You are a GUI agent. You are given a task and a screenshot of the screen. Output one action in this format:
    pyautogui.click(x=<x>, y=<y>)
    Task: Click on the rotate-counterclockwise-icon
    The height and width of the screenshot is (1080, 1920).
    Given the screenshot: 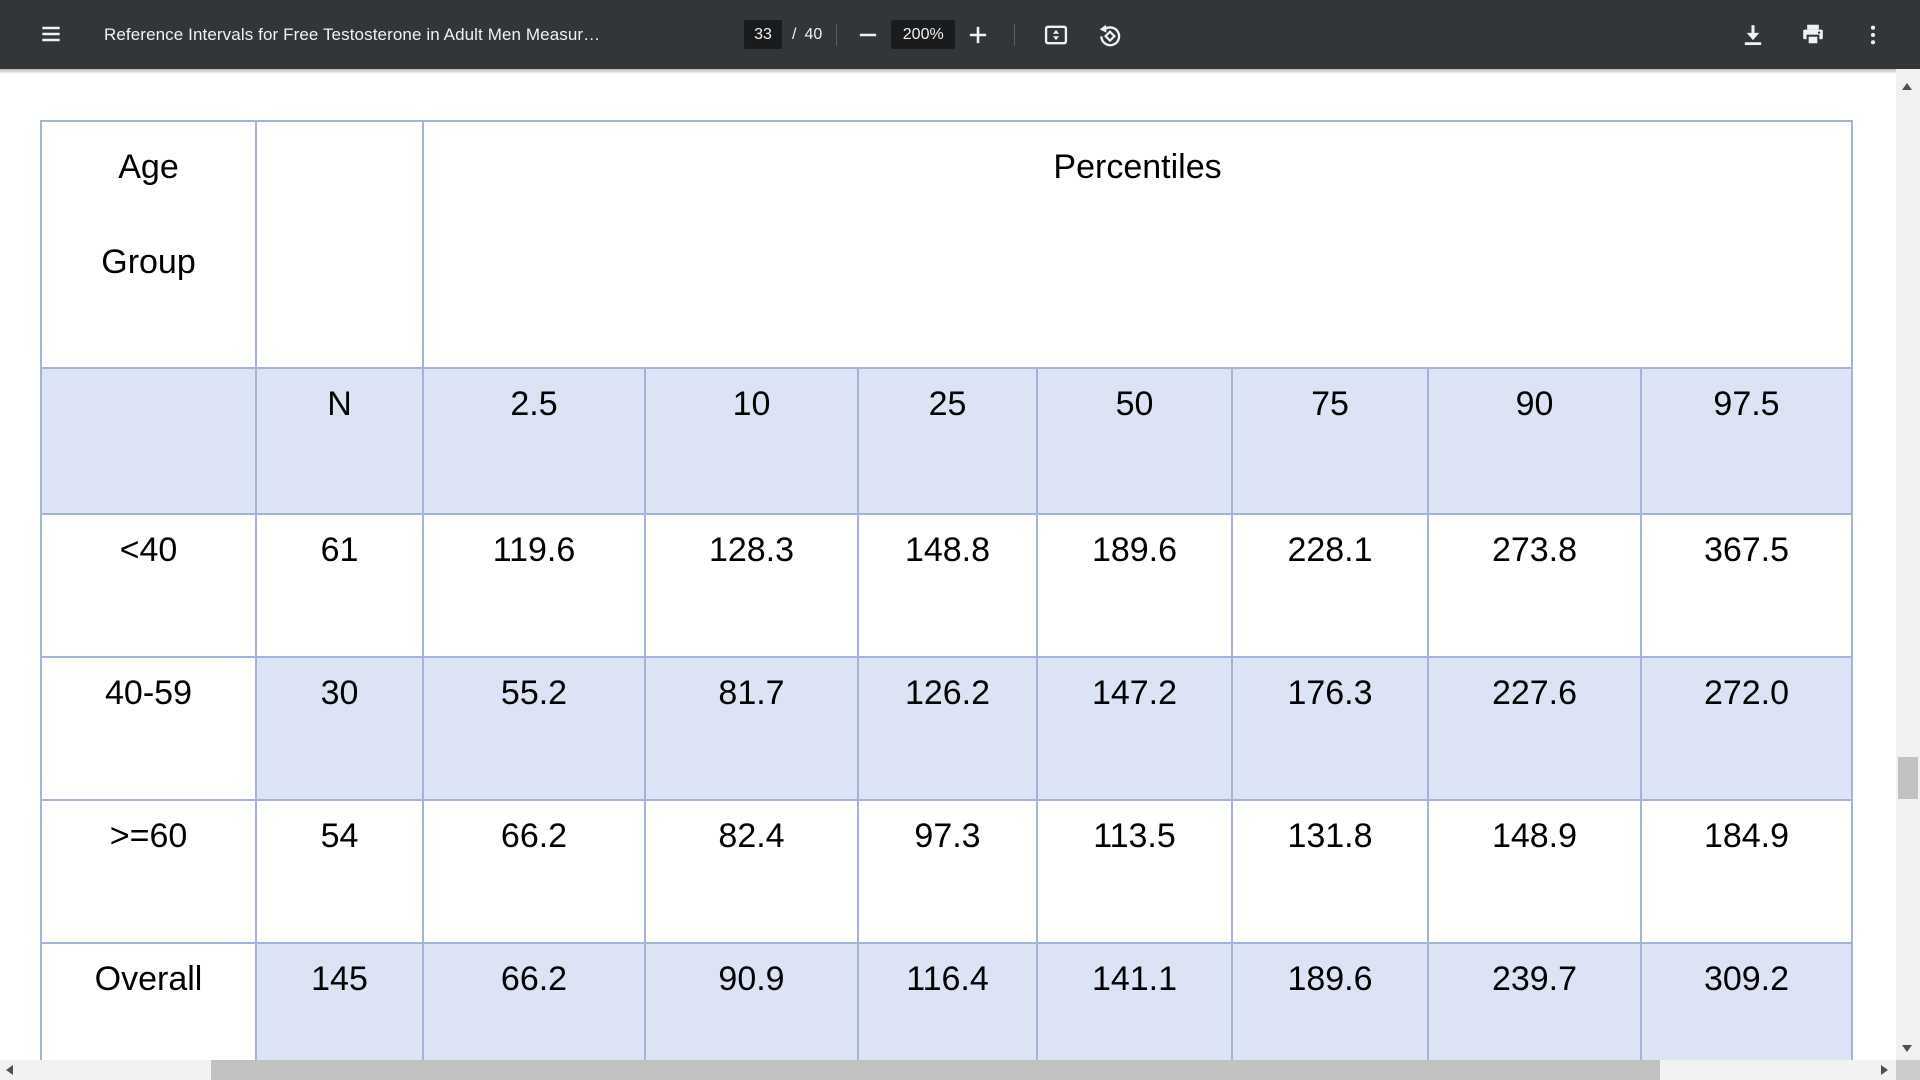 What is the action you would take?
    pyautogui.click(x=1110, y=35)
    